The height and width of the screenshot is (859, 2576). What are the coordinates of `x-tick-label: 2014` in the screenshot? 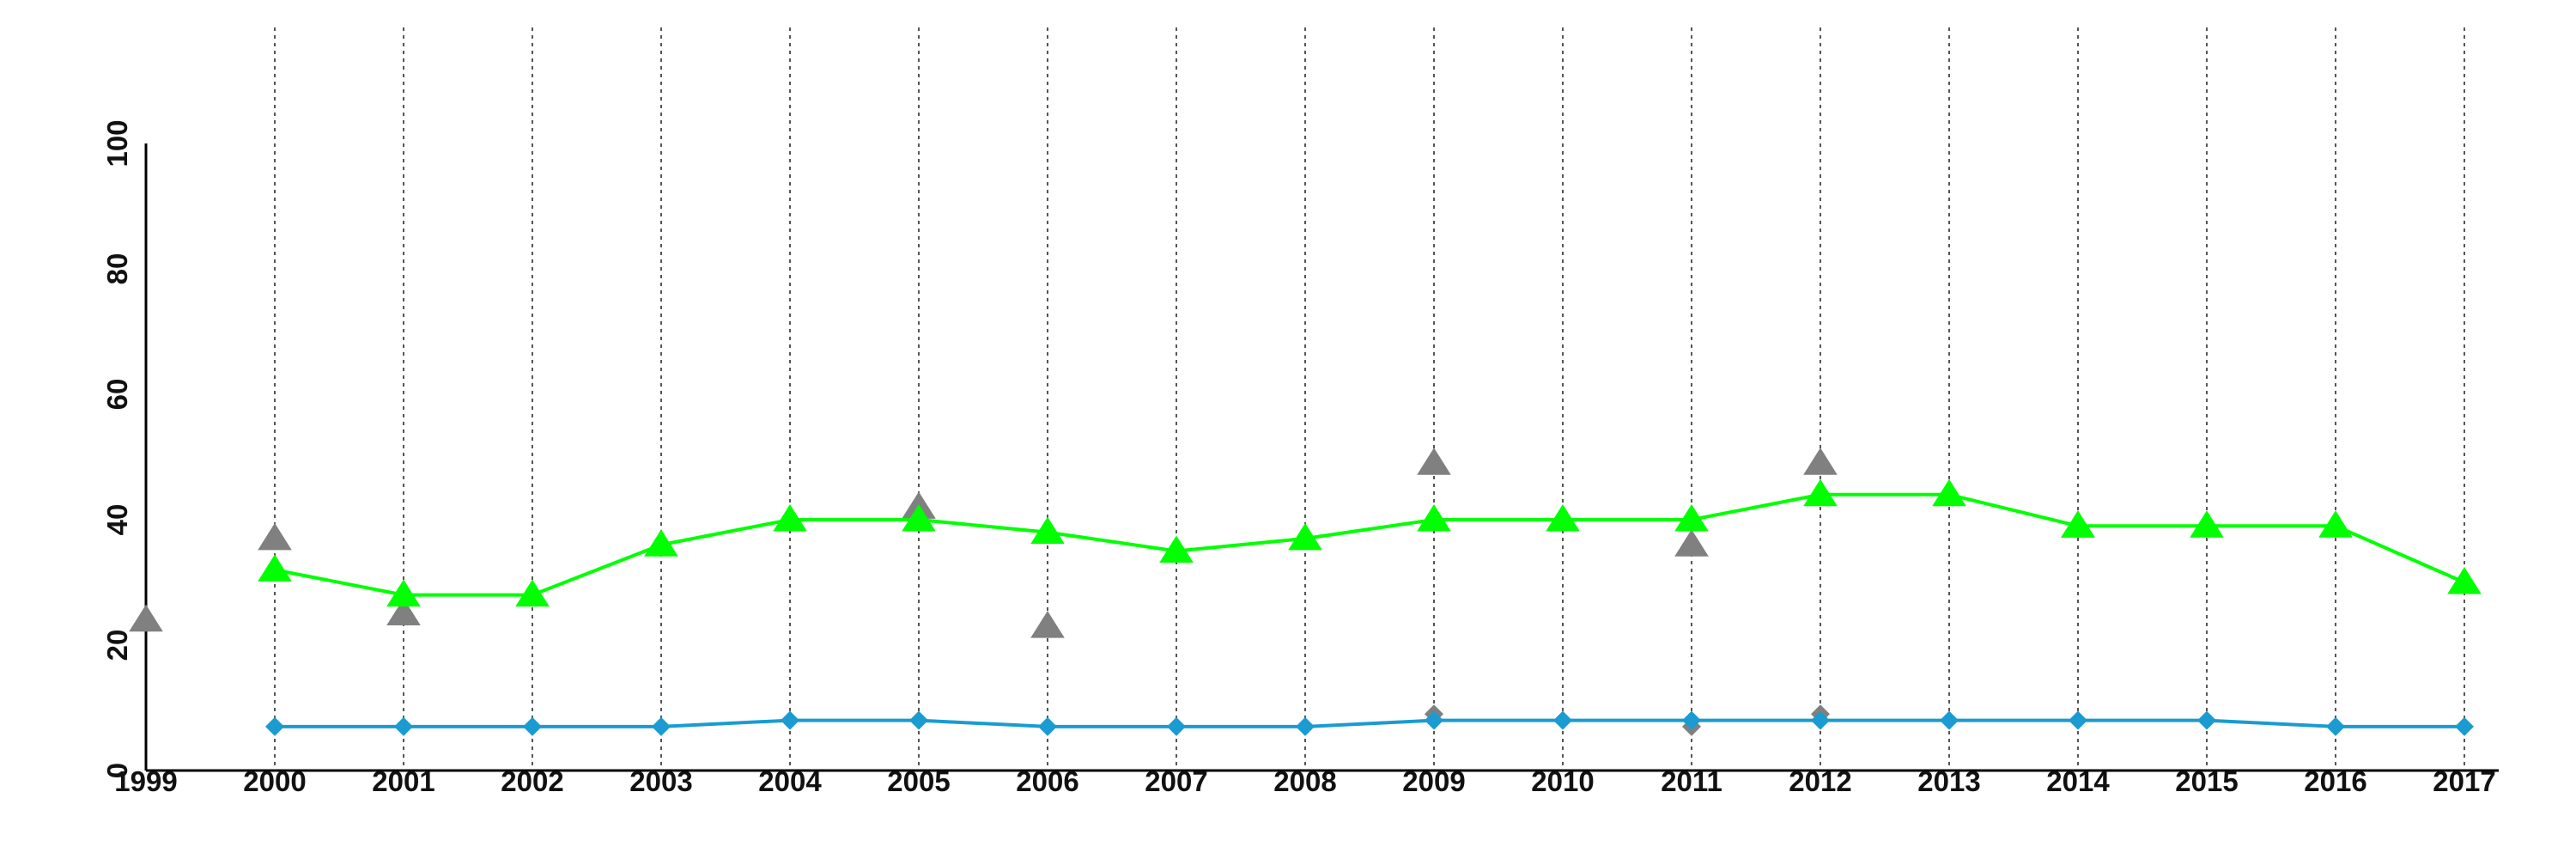 It's located at (2078, 781).